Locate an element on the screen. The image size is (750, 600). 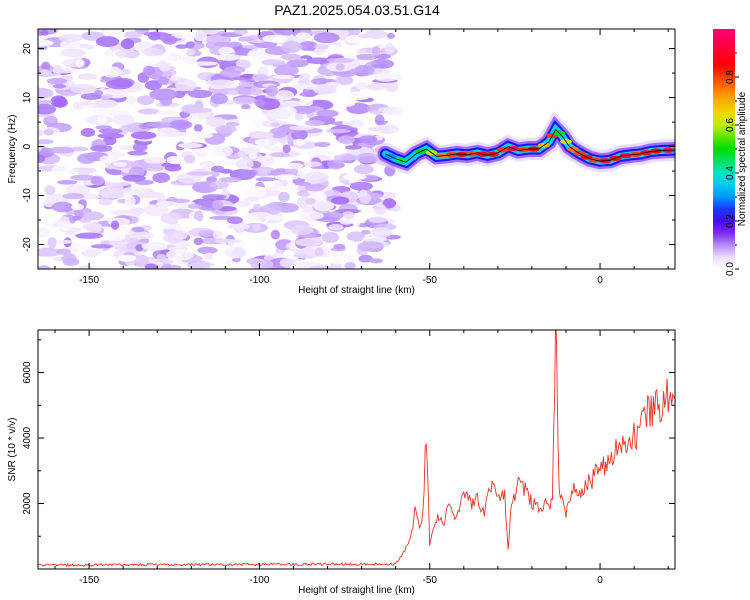
y-axis-label: Frequency (Hz) is located at coordinates (12, 149).